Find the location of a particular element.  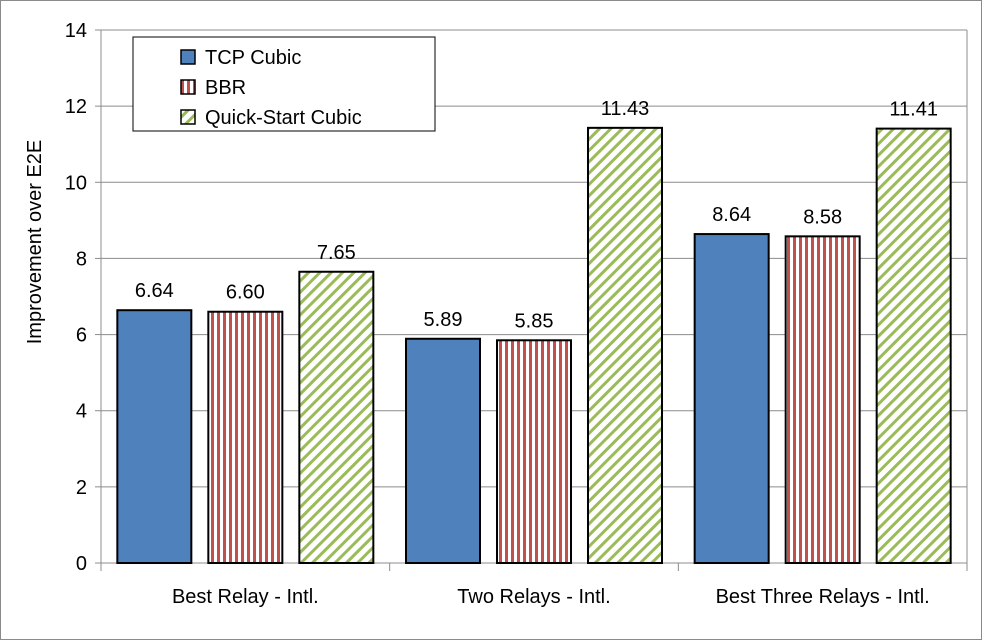

data-label: 8.58 is located at coordinates (822, 217).